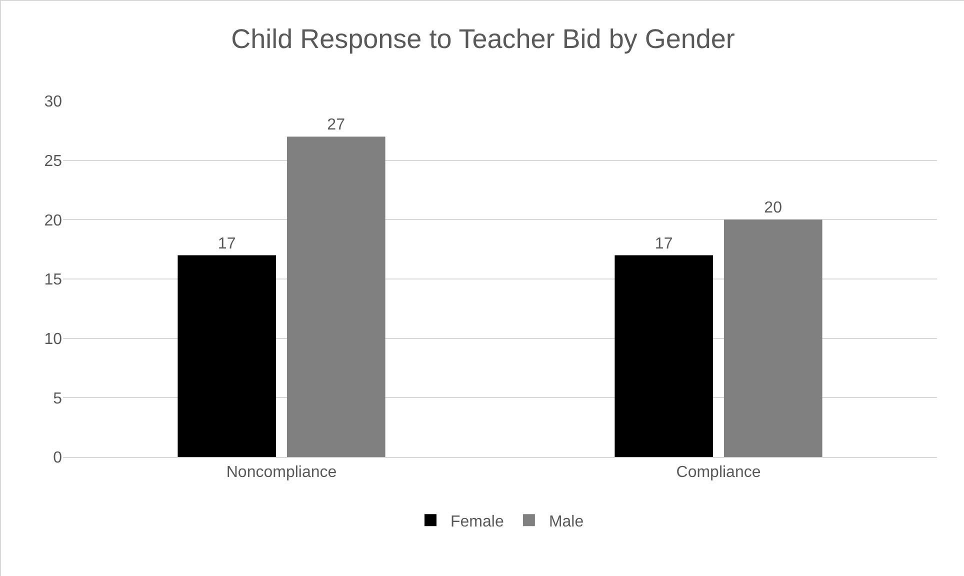  Describe the element at coordinates (483, 39) in the screenshot. I see `chart-title: Child Response to Teacher Bid by Gender` at that location.